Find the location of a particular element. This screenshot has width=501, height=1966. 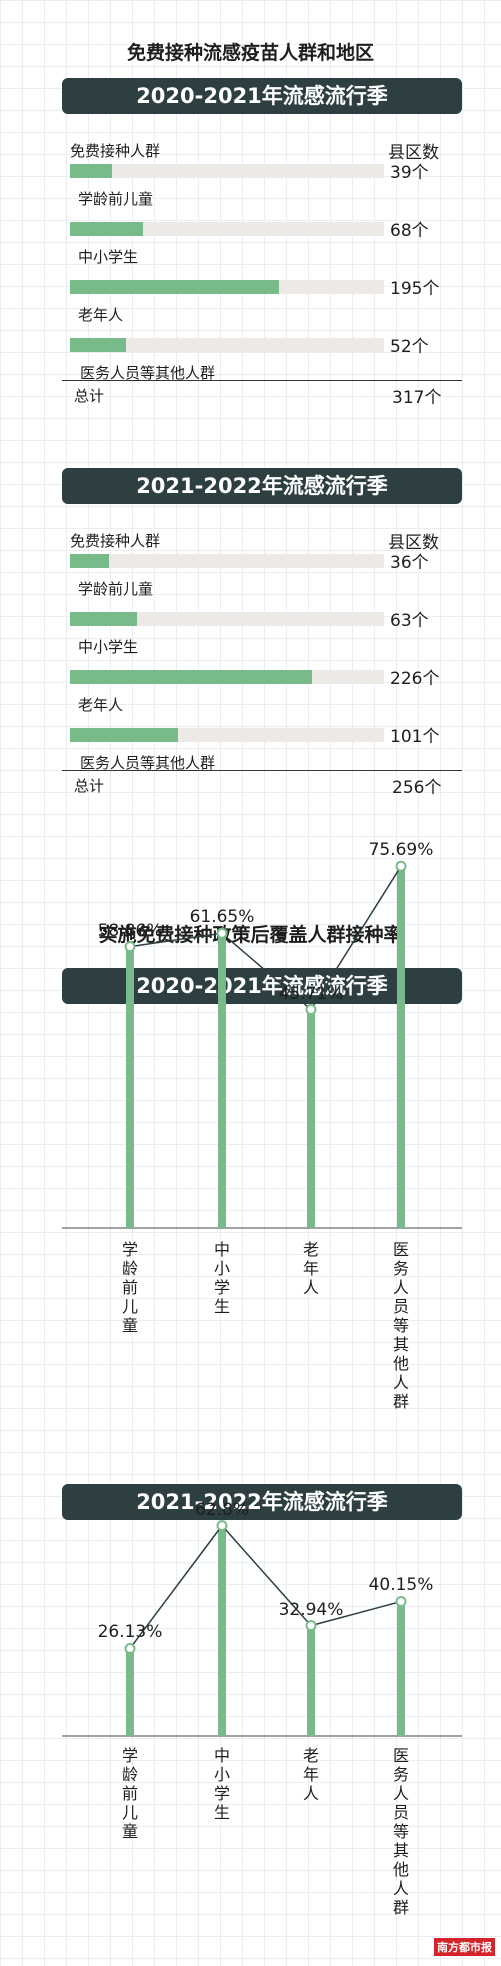

row-count-3: 195个 is located at coordinates (415, 289).